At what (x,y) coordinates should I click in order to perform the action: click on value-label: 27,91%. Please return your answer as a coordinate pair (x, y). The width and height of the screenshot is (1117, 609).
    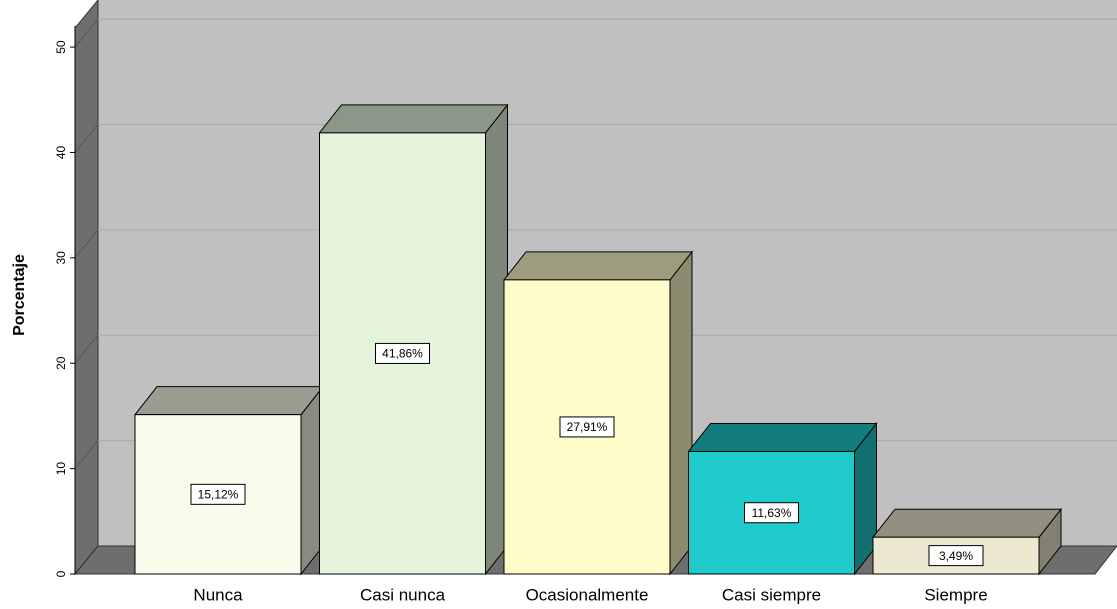
    Looking at the image, I should click on (587, 427).